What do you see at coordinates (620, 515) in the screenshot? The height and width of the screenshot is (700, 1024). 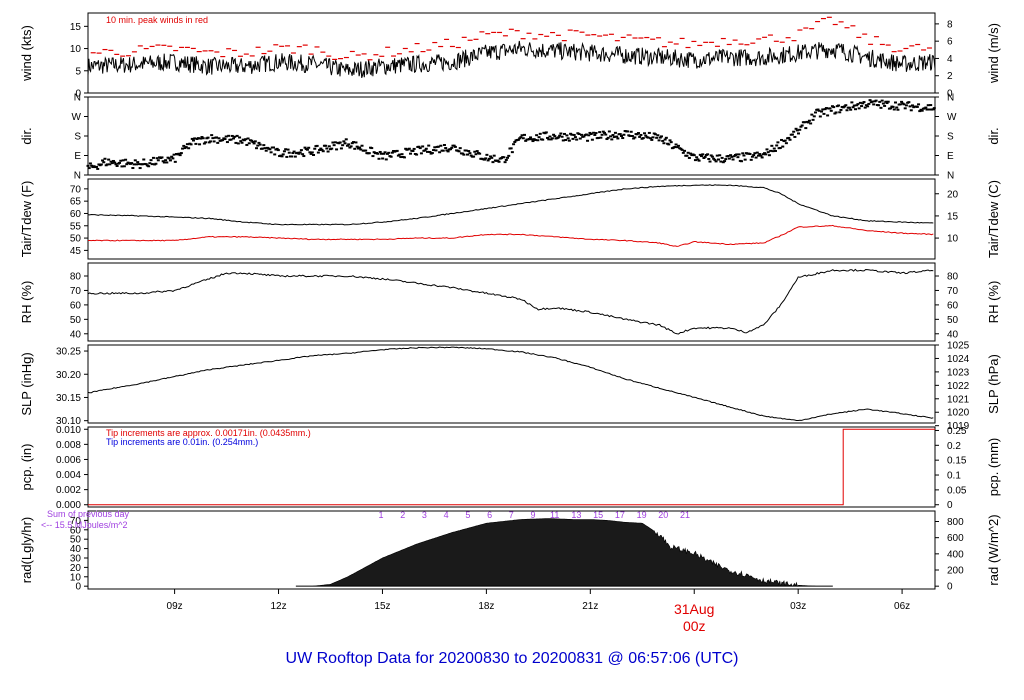 I see `radiation-hour-label: 17` at bounding box center [620, 515].